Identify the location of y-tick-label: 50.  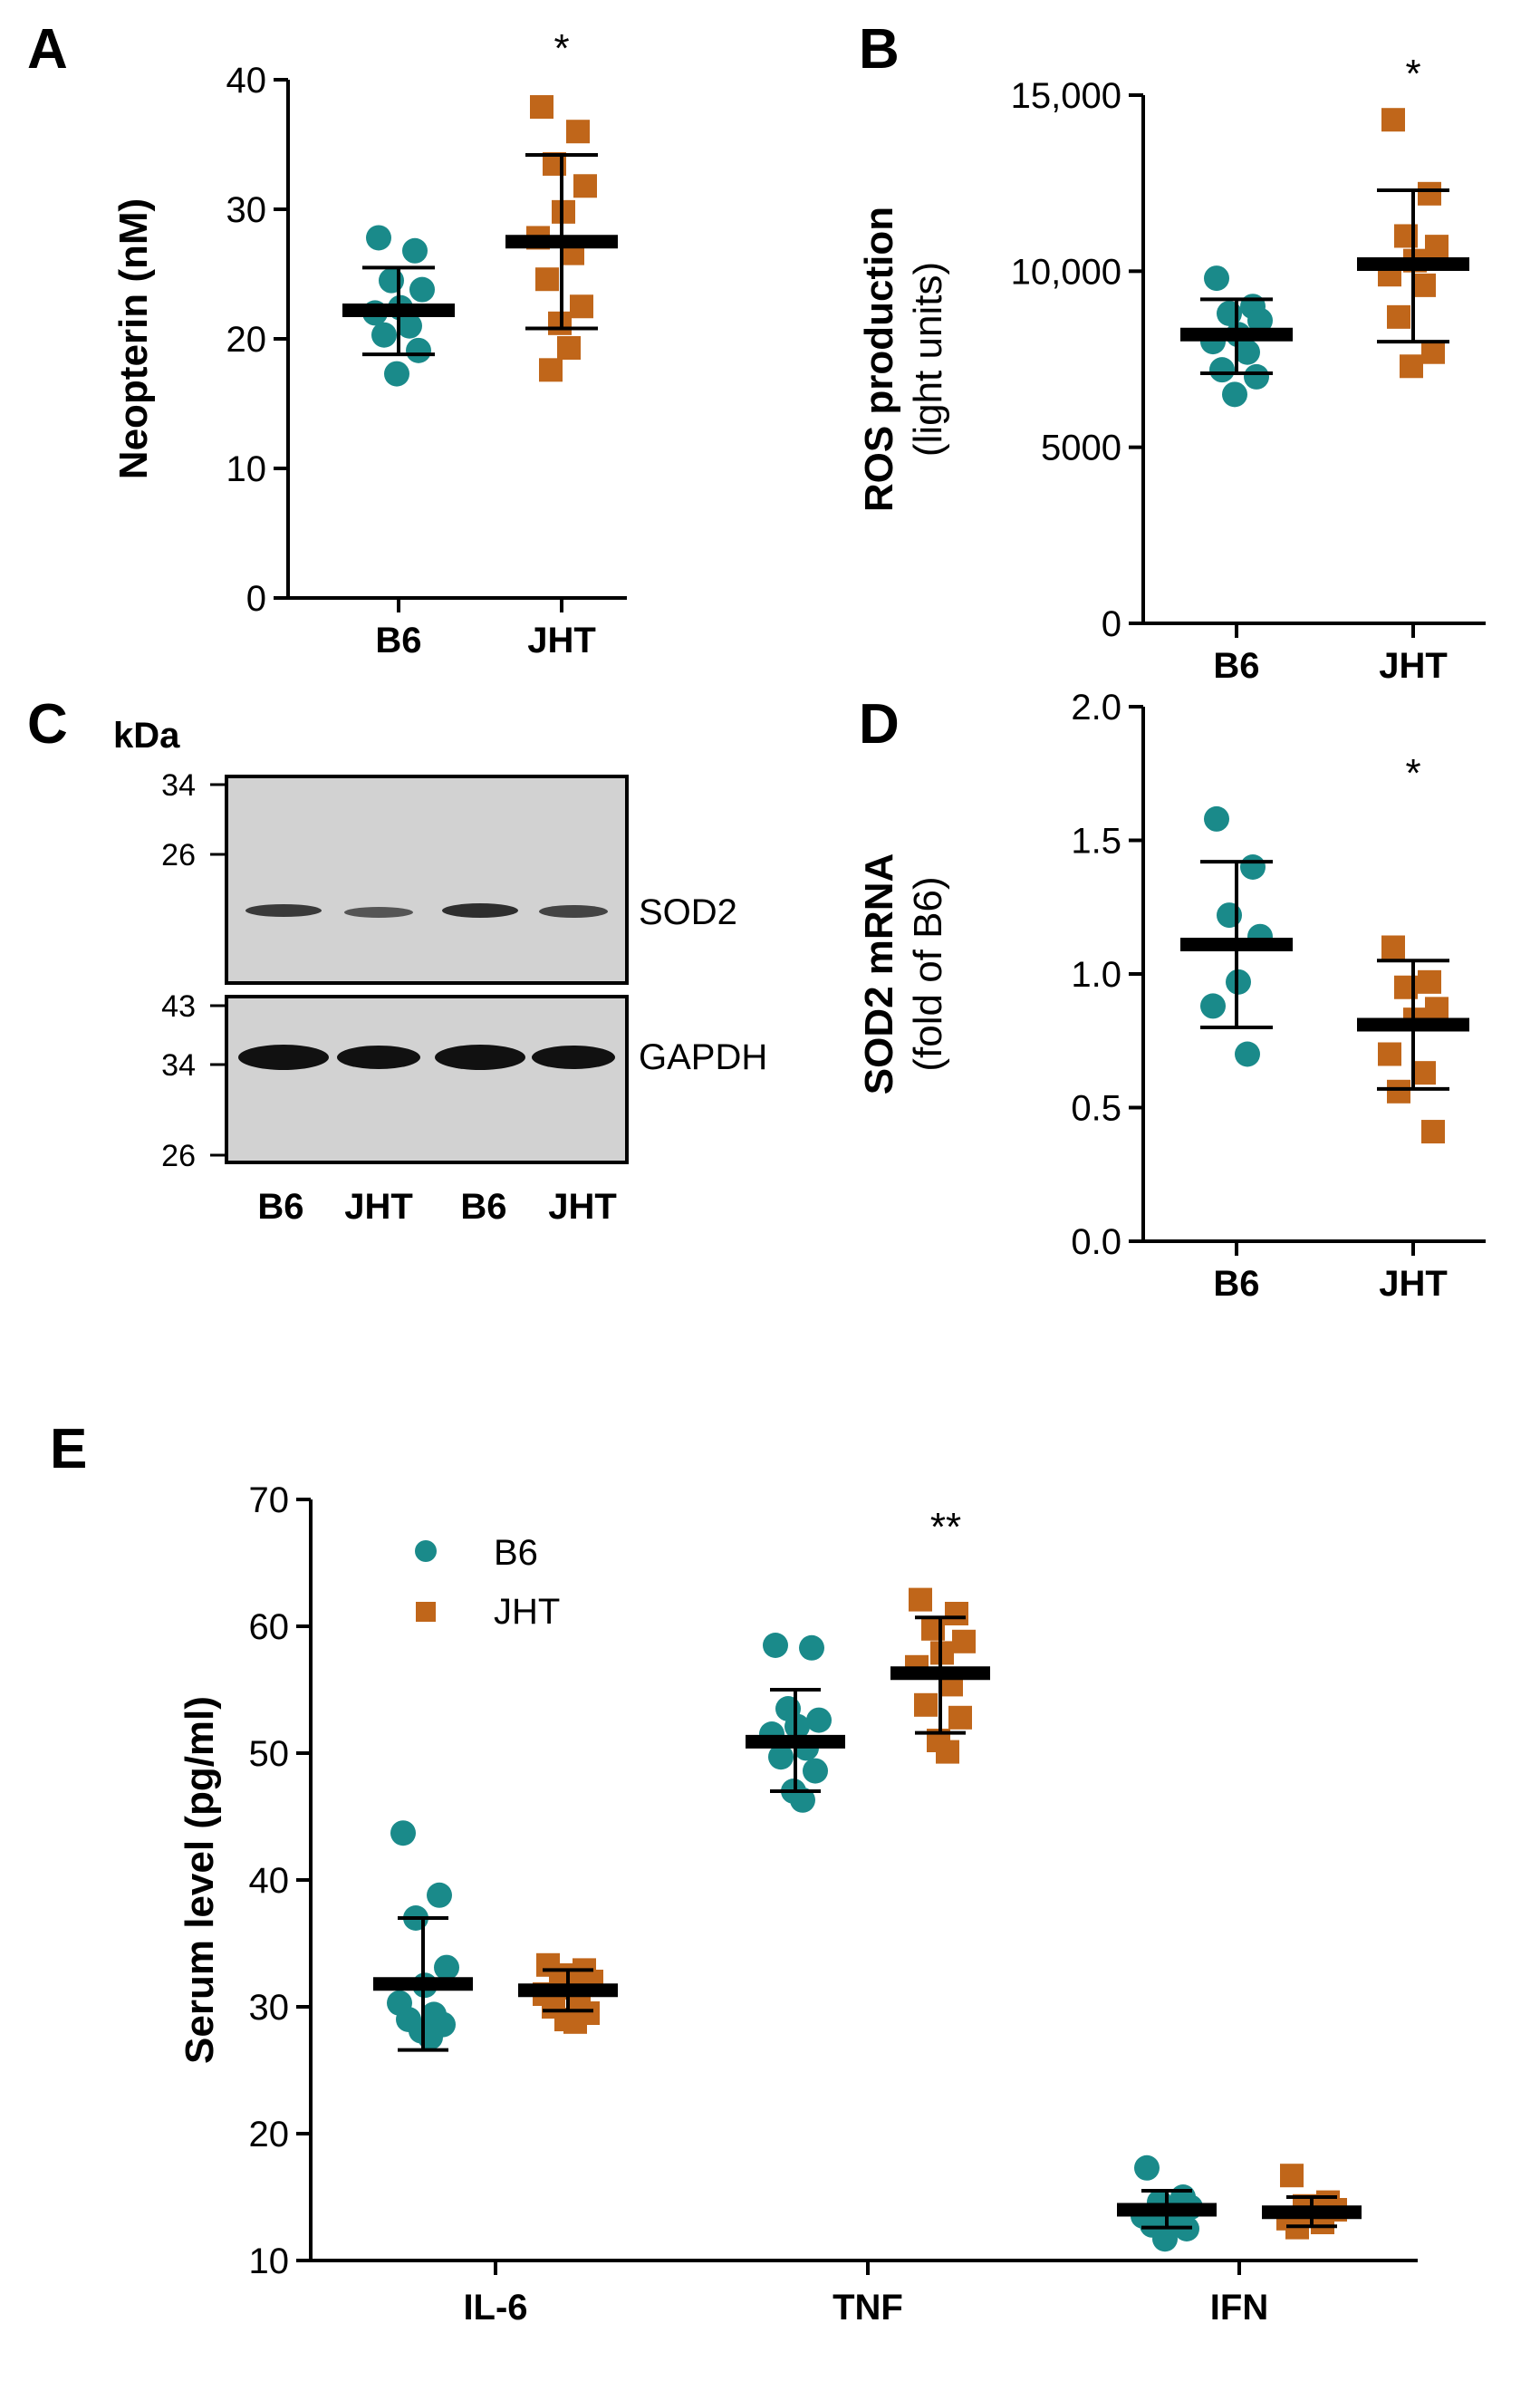
(269, 1754).